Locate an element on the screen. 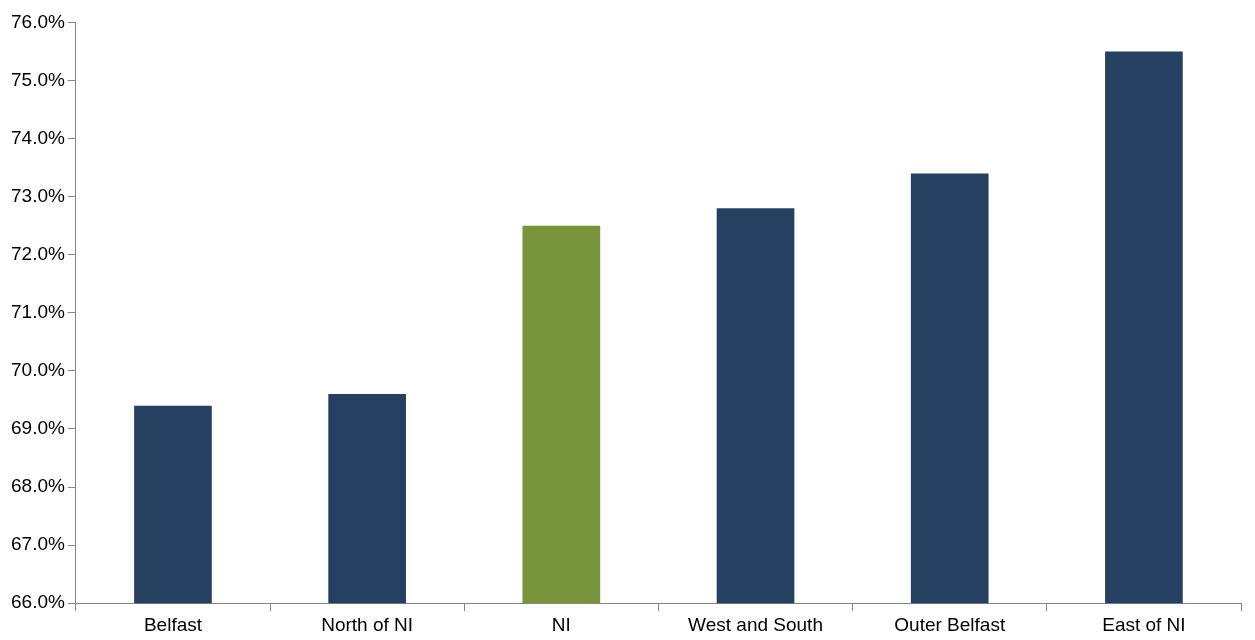 The image size is (1255, 640). y-tick-label: 73.0% is located at coordinates (38, 195).